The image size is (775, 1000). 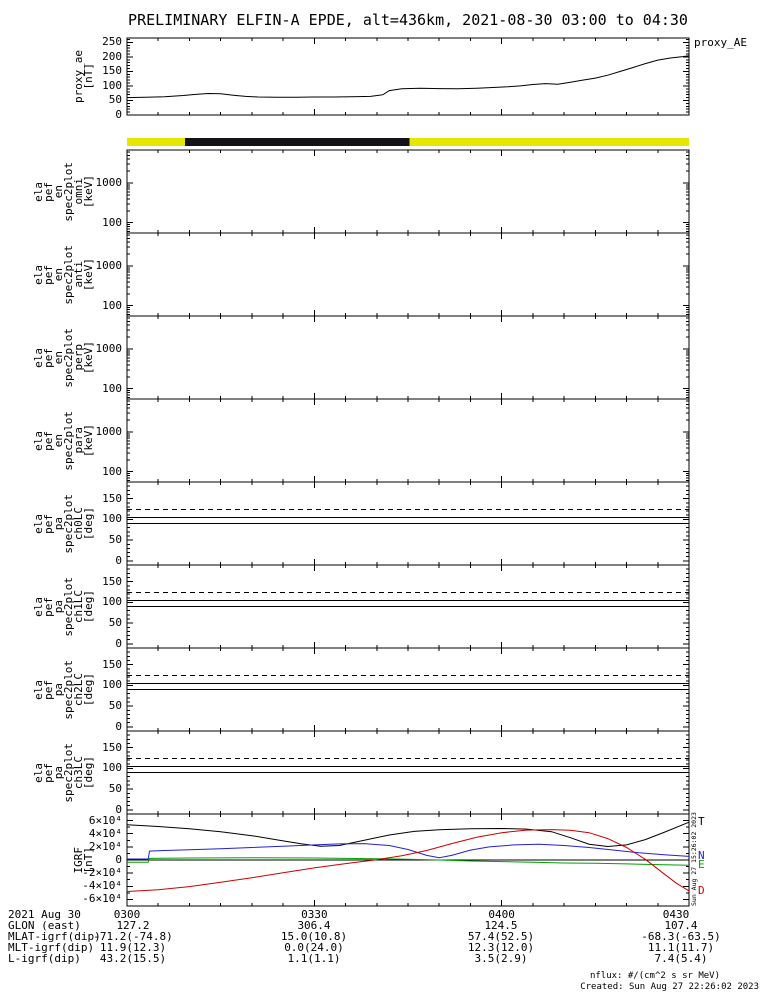 What do you see at coordinates (408, 440) in the screenshot?
I see `panel-frame-en_para` at bounding box center [408, 440].